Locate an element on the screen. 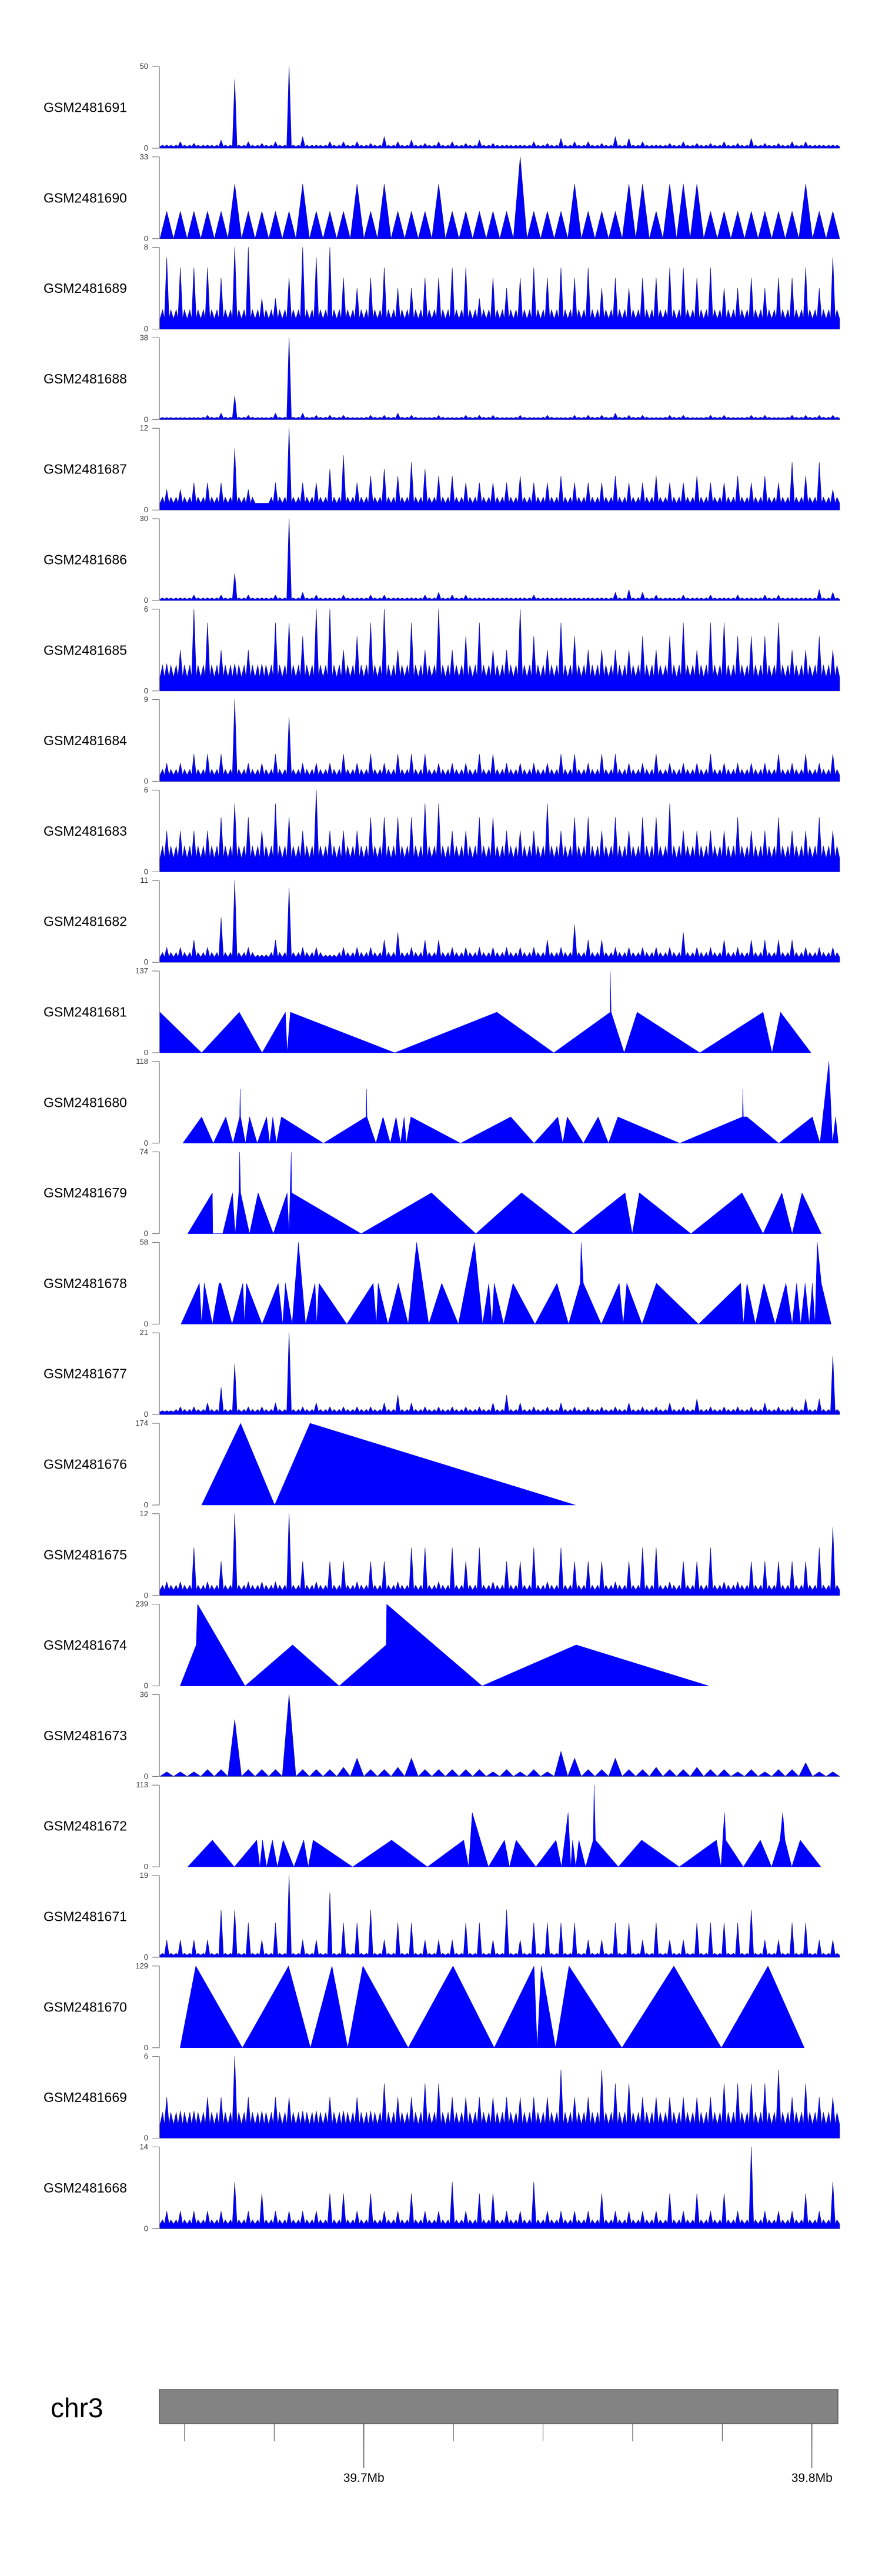 This screenshot has width=882, height=2576. y-axis-max-label: 11 is located at coordinates (145, 880).